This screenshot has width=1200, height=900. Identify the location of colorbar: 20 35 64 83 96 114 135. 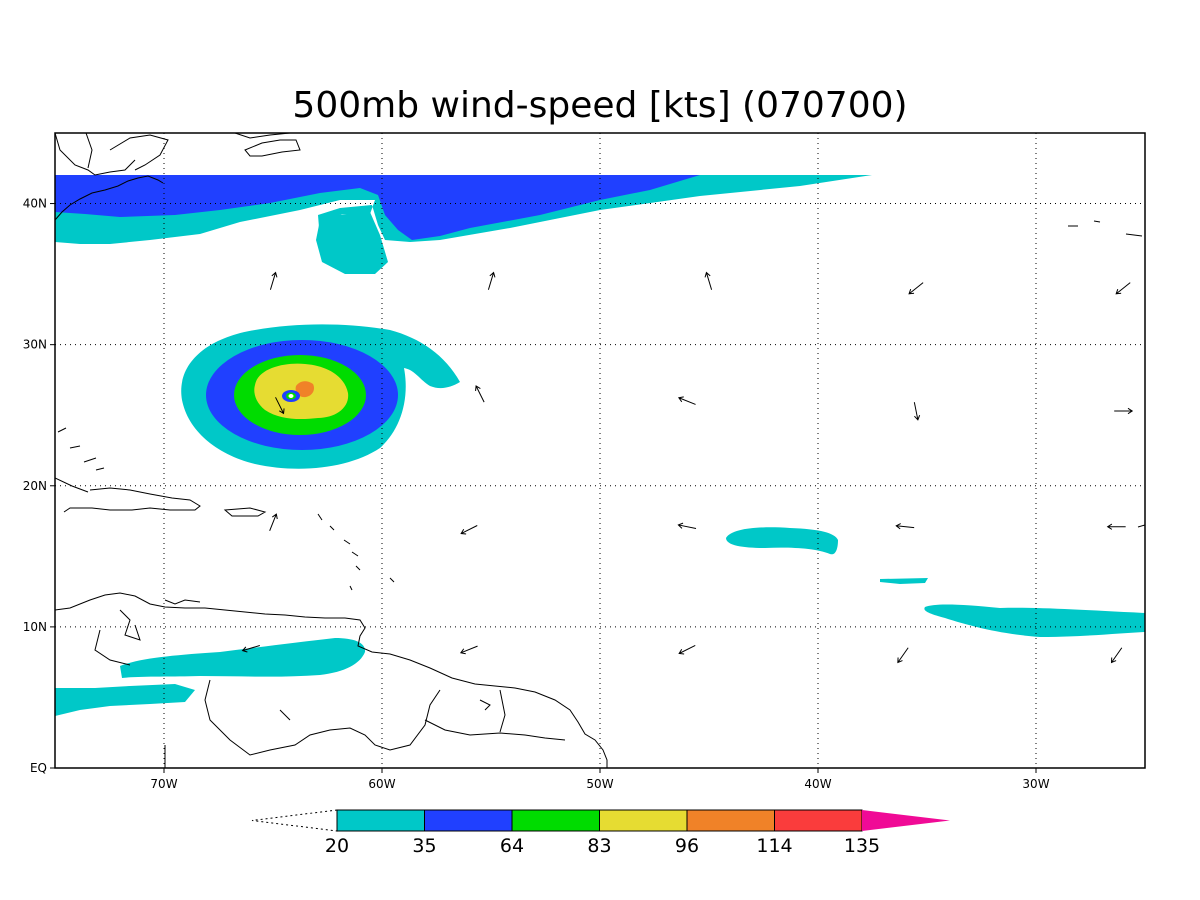
(600, 833).